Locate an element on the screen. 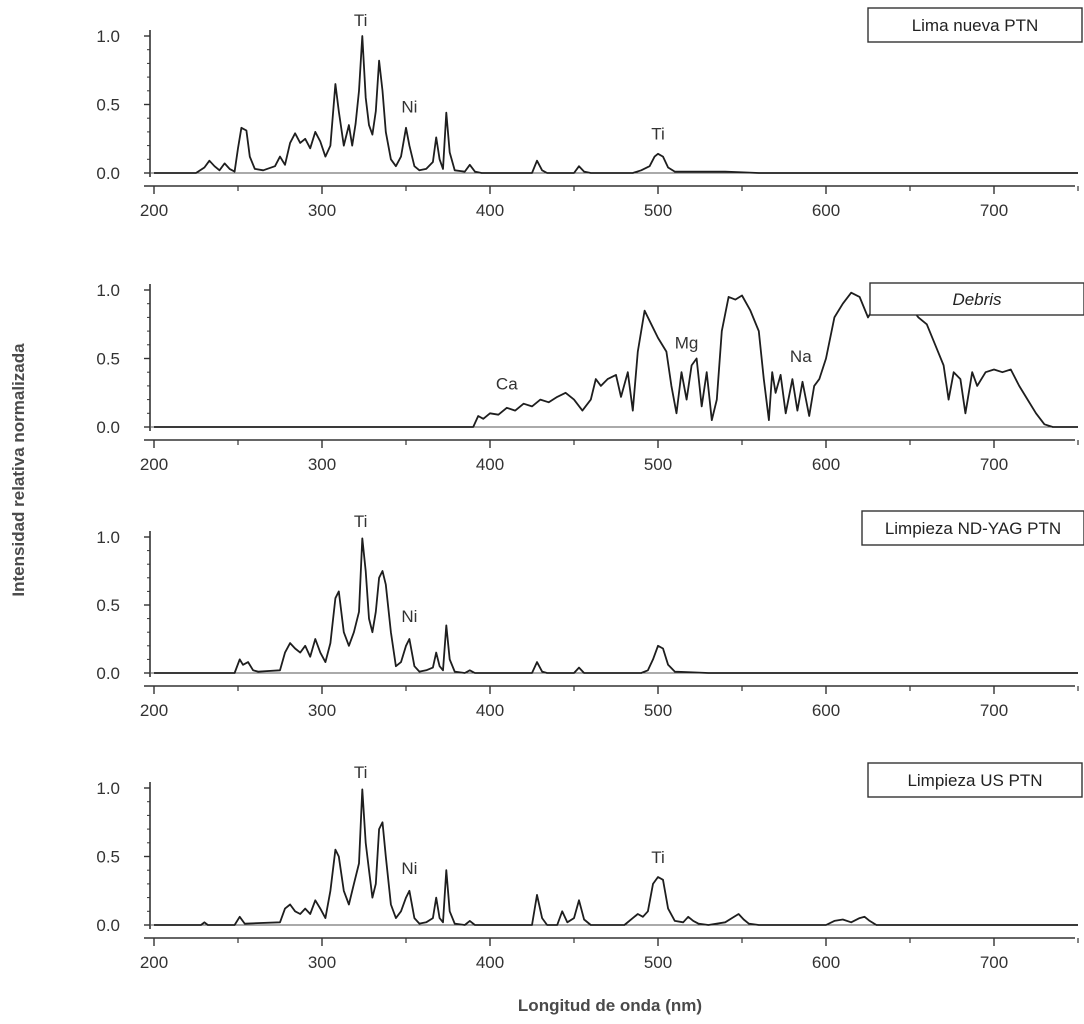 This screenshot has height=1024, width=1084. y-axis-title: Intensidad relativa normalizada is located at coordinates (18, 470).